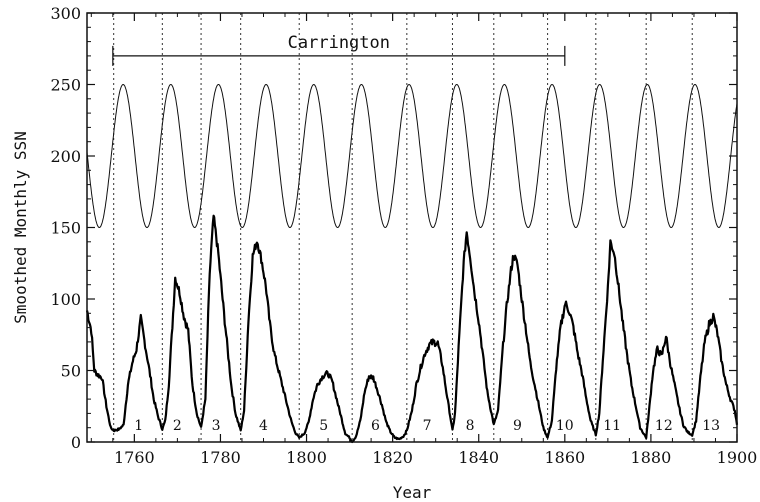  What do you see at coordinates (20, 227) in the screenshot?
I see `y-axis-title: Smoothed Monthly SSN` at bounding box center [20, 227].